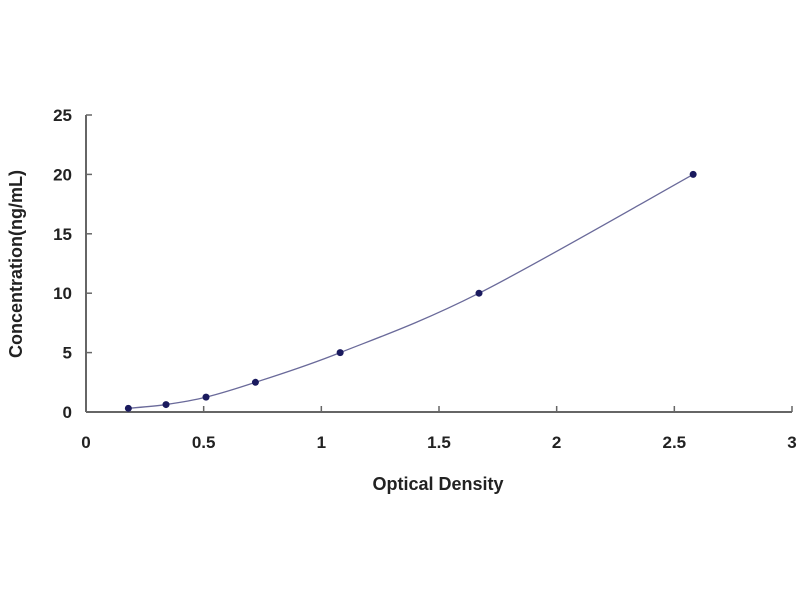  I want to click on x-tick-label: 1.5, so click(439, 442).